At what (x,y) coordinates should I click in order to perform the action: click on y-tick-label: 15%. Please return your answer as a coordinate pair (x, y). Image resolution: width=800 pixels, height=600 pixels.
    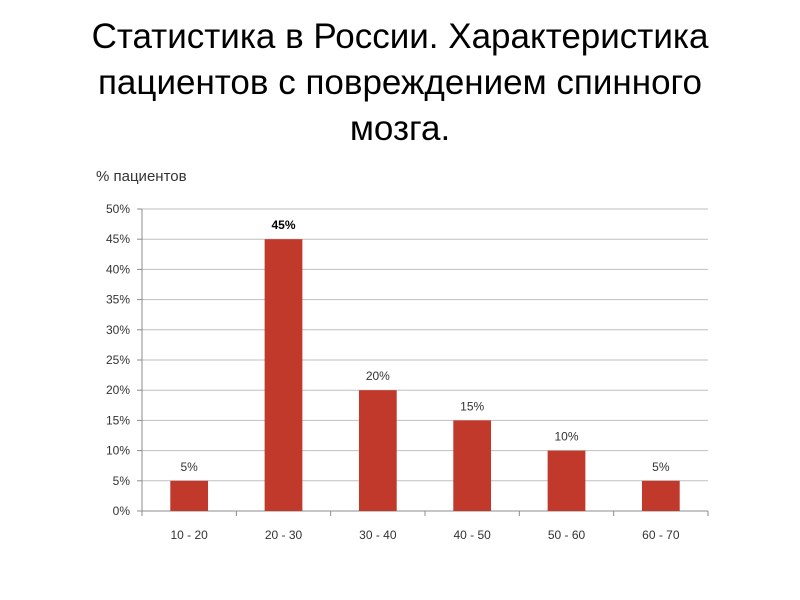
    Looking at the image, I should click on (118, 420).